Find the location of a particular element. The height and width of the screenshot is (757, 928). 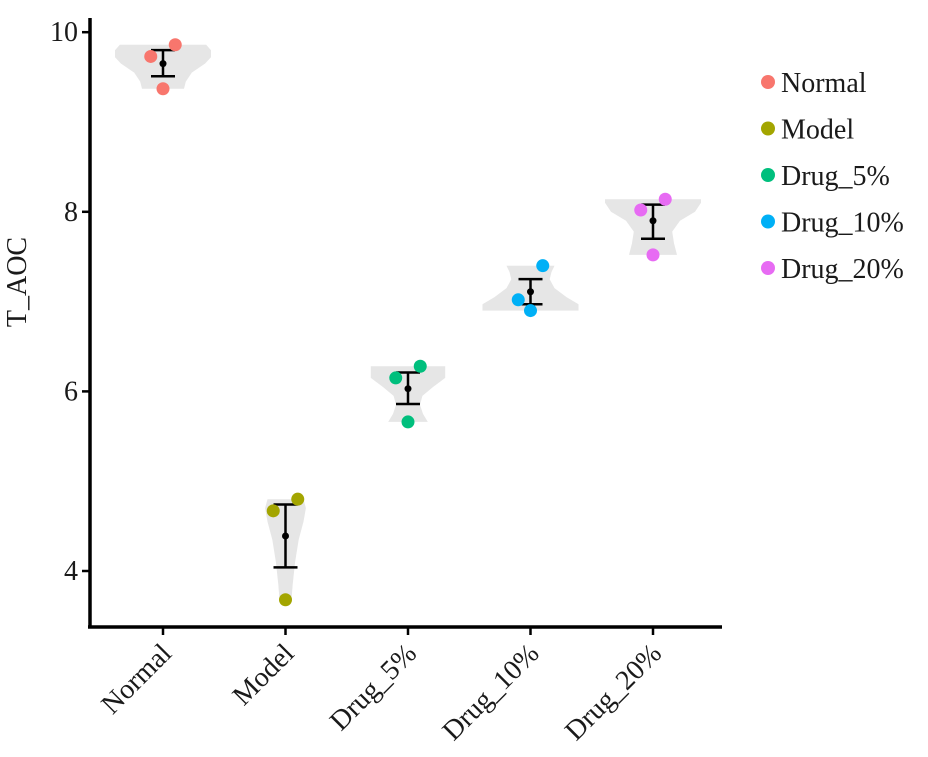

x-tick-label: Drug_10% is located at coordinates (491, 692).